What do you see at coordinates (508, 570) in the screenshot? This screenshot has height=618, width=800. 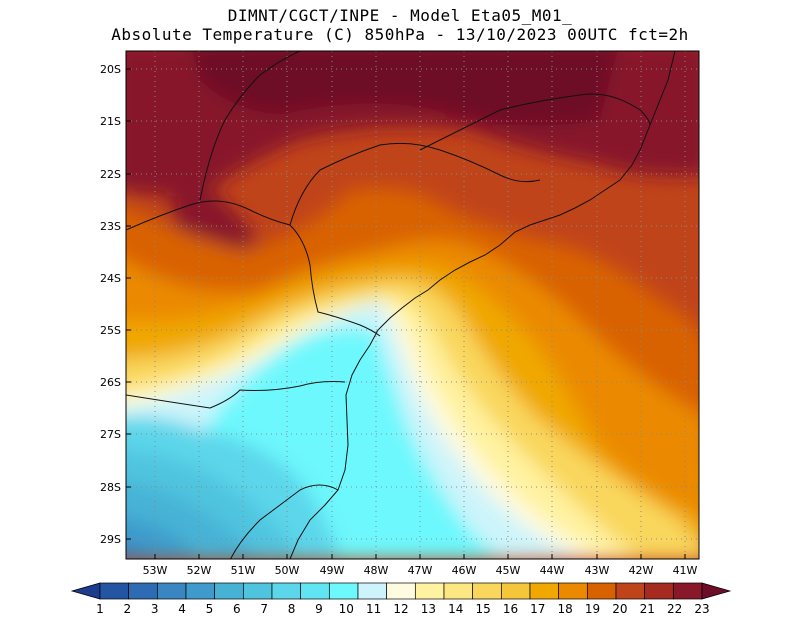 I see `lon-label: 45W` at bounding box center [508, 570].